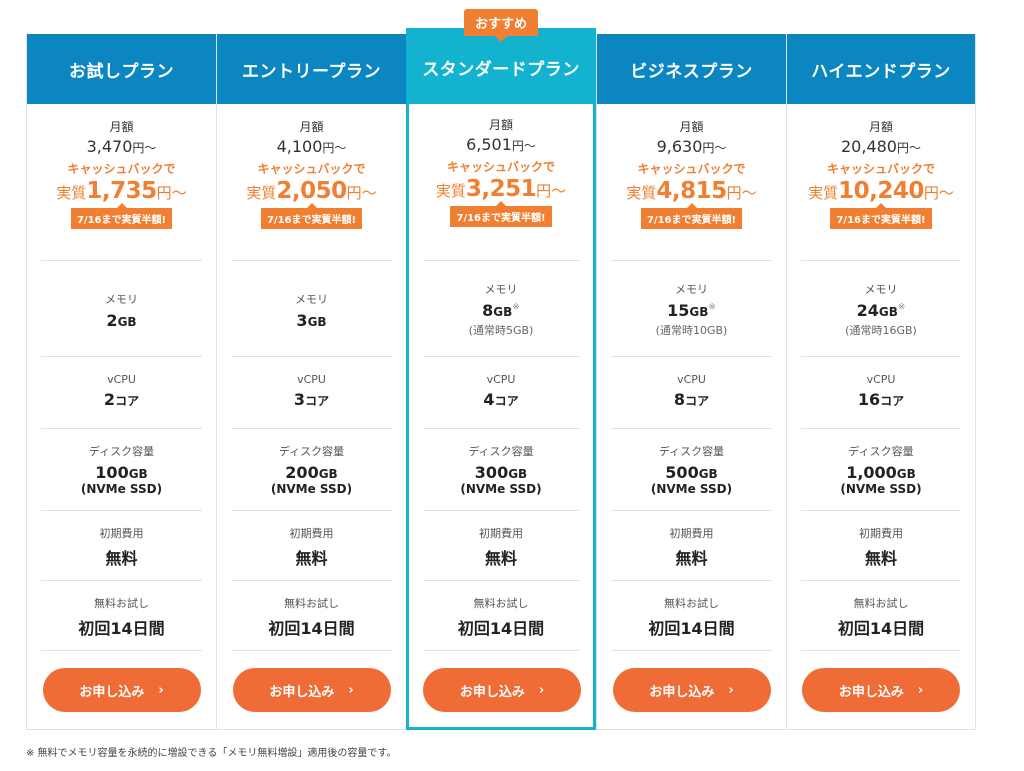 Image resolution: width=1024 pixels, height=771 pixels. What do you see at coordinates (691, 310) in the screenshot?
I see `memory-value: 15GB※` at bounding box center [691, 310].